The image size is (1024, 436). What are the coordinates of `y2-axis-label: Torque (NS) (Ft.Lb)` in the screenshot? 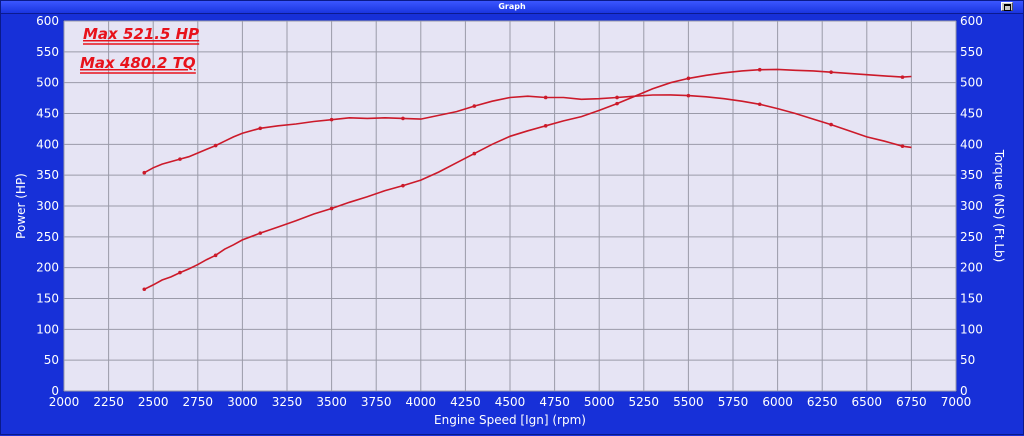 It's located at (999, 206).